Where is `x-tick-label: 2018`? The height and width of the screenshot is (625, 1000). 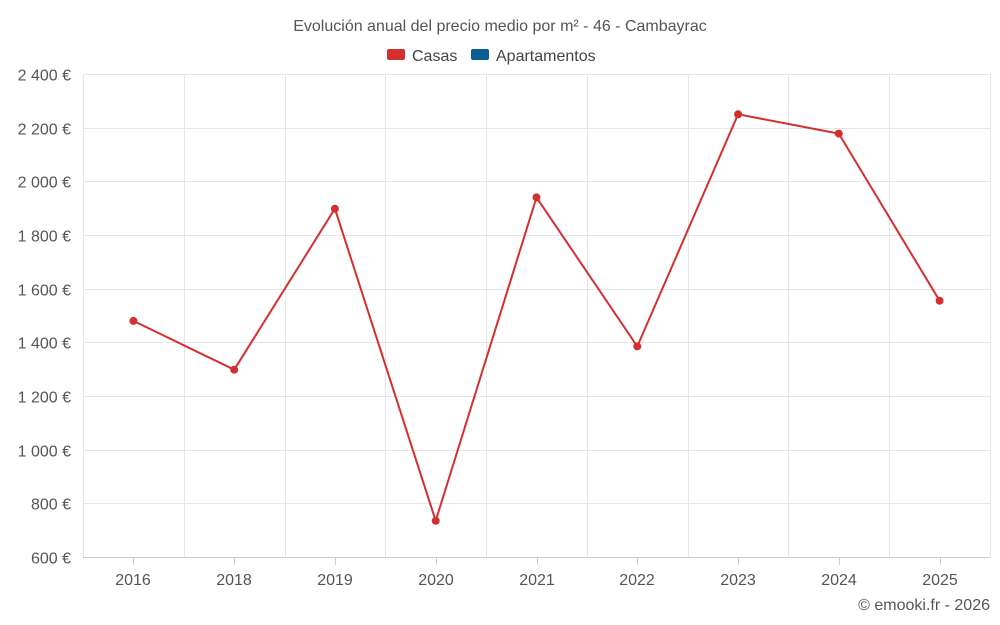 x-tick-label: 2018 is located at coordinates (234, 580).